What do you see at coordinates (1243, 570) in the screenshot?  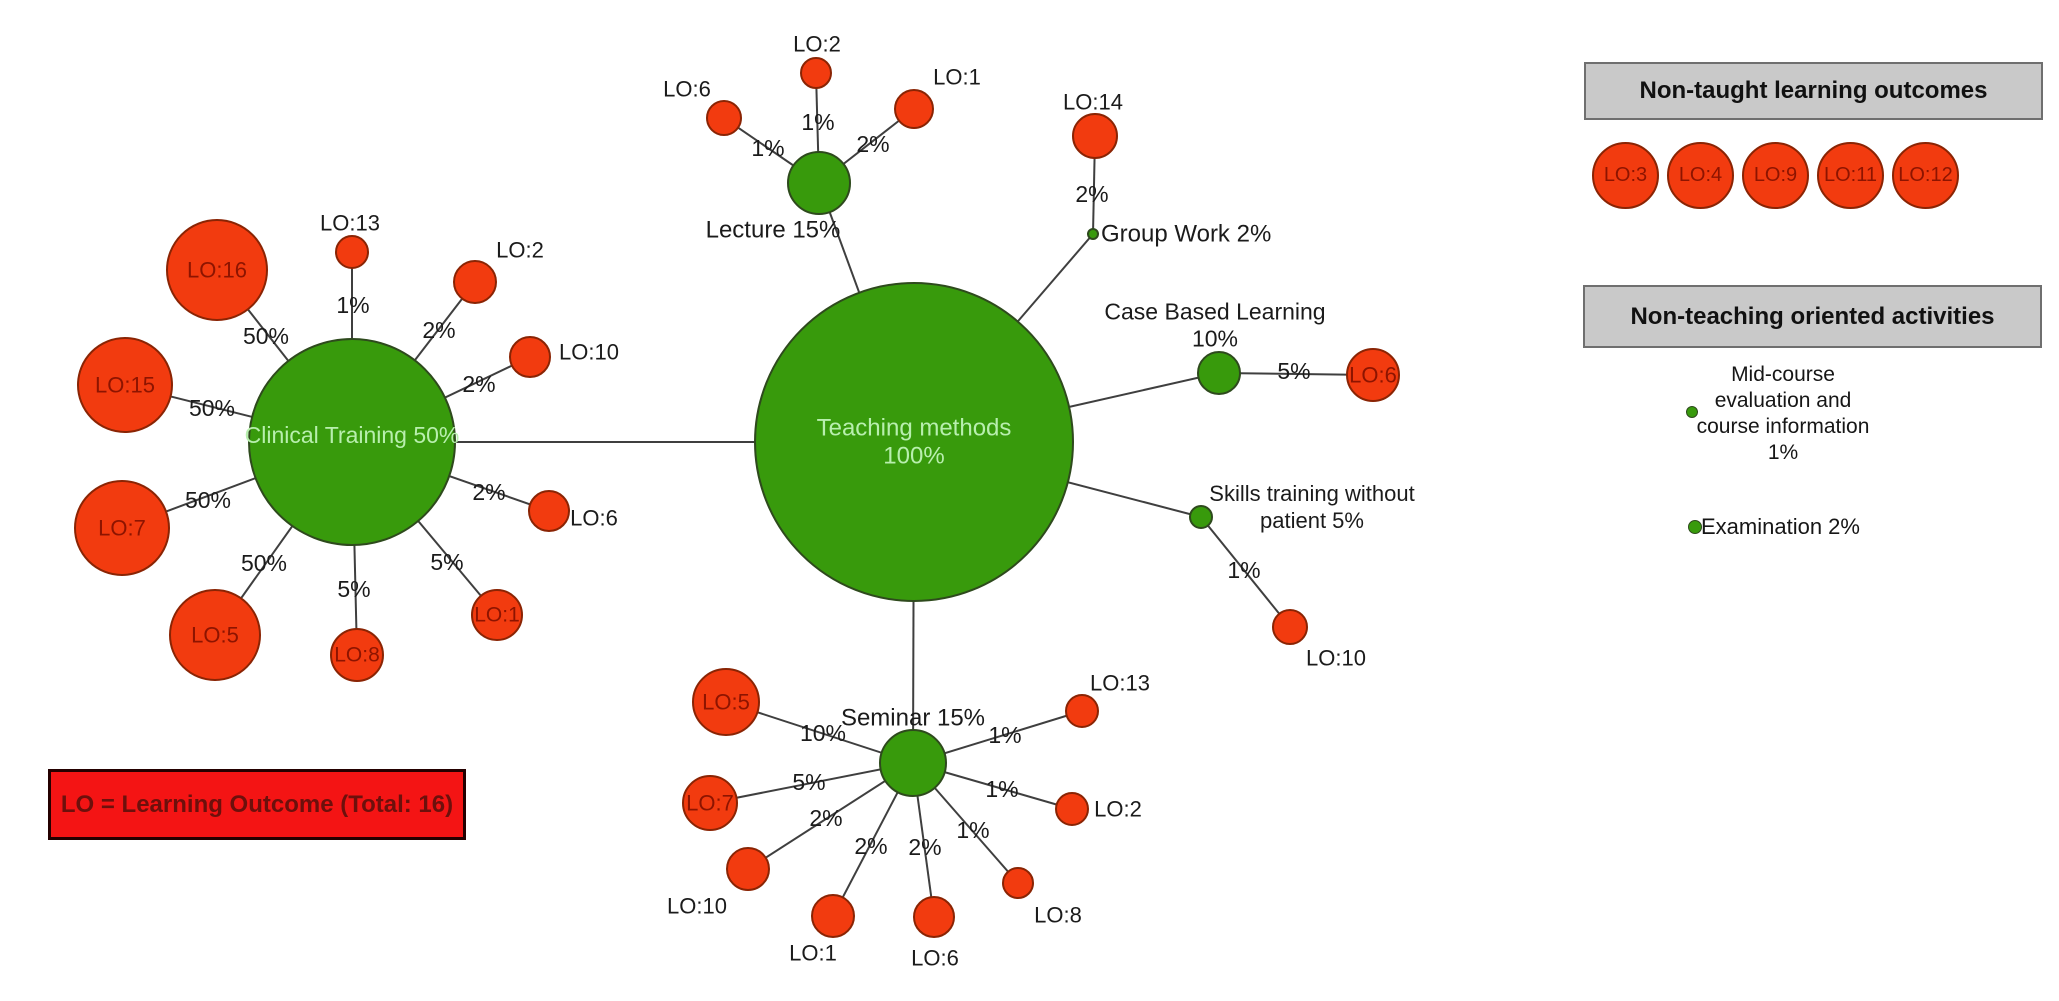 I see `edge-label-skills-s10: 1%` at bounding box center [1243, 570].